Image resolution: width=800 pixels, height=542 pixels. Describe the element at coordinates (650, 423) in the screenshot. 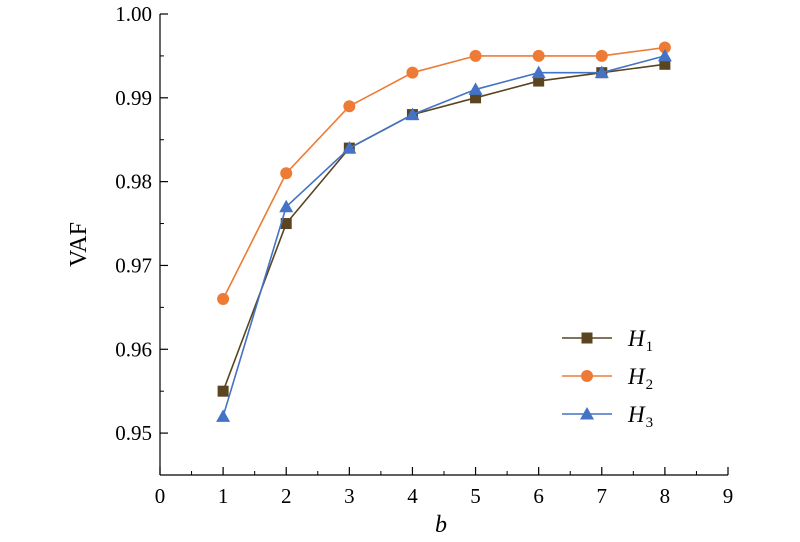

I see `legend-subscript: 3` at that location.